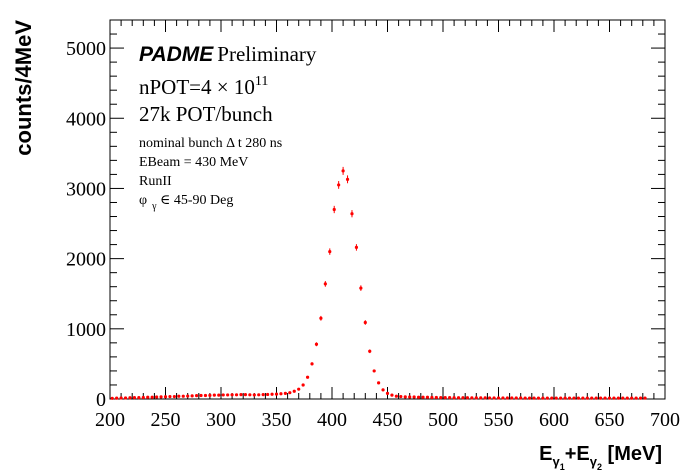 The image size is (698, 476). I want to click on annotation-run: RunII, so click(155, 181).